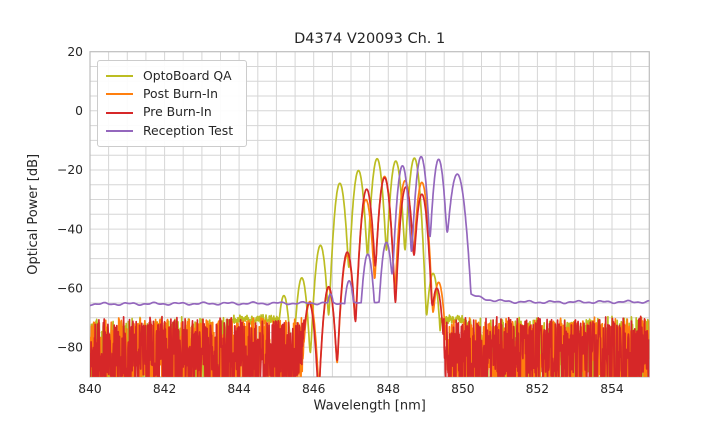 The height and width of the screenshot is (432, 720). I want to click on y-tick-label: −60, so click(70, 288).